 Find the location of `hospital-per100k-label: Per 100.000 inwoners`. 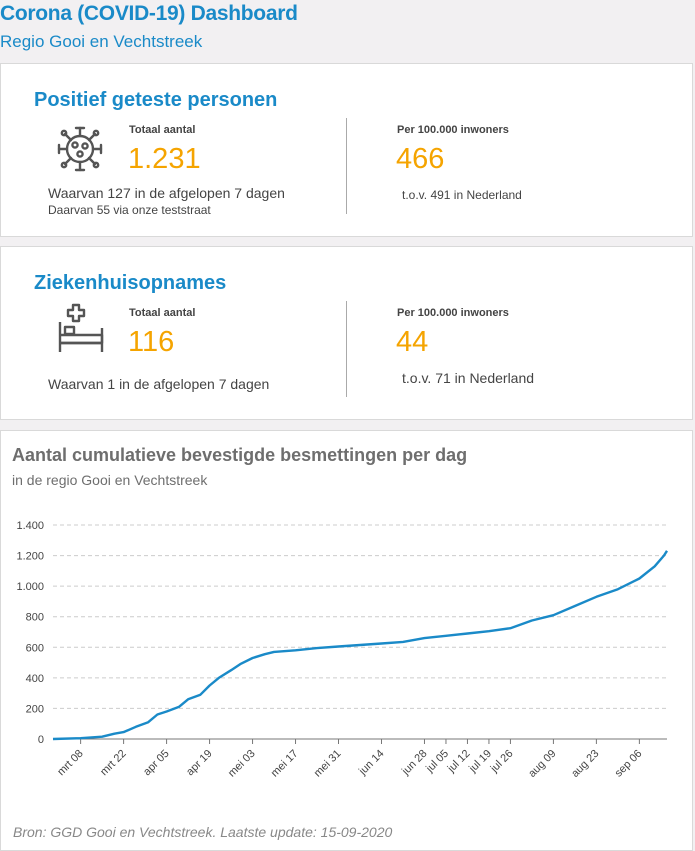

hospital-per100k-label: Per 100.000 inwoners is located at coordinates (453, 313).